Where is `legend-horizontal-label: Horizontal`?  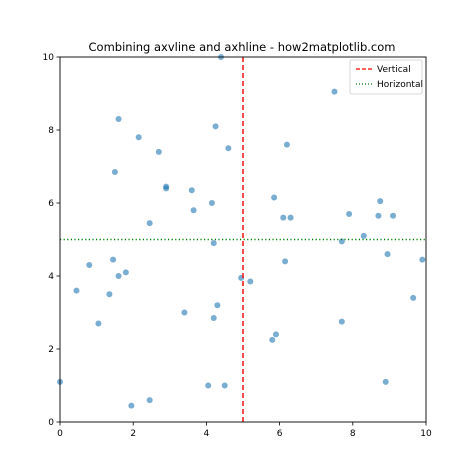 legend-horizontal-label: Horizontal is located at coordinates (400, 85).